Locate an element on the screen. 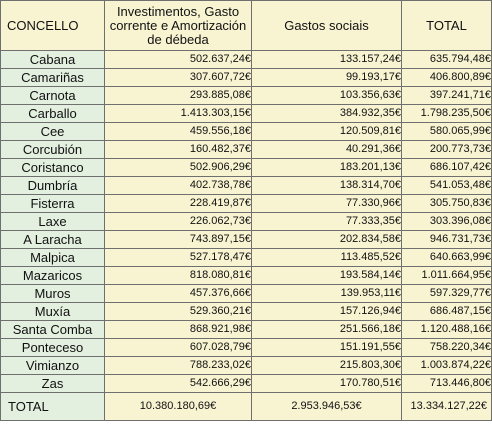  total-cell: 758.220,34€ is located at coordinates (446, 347).